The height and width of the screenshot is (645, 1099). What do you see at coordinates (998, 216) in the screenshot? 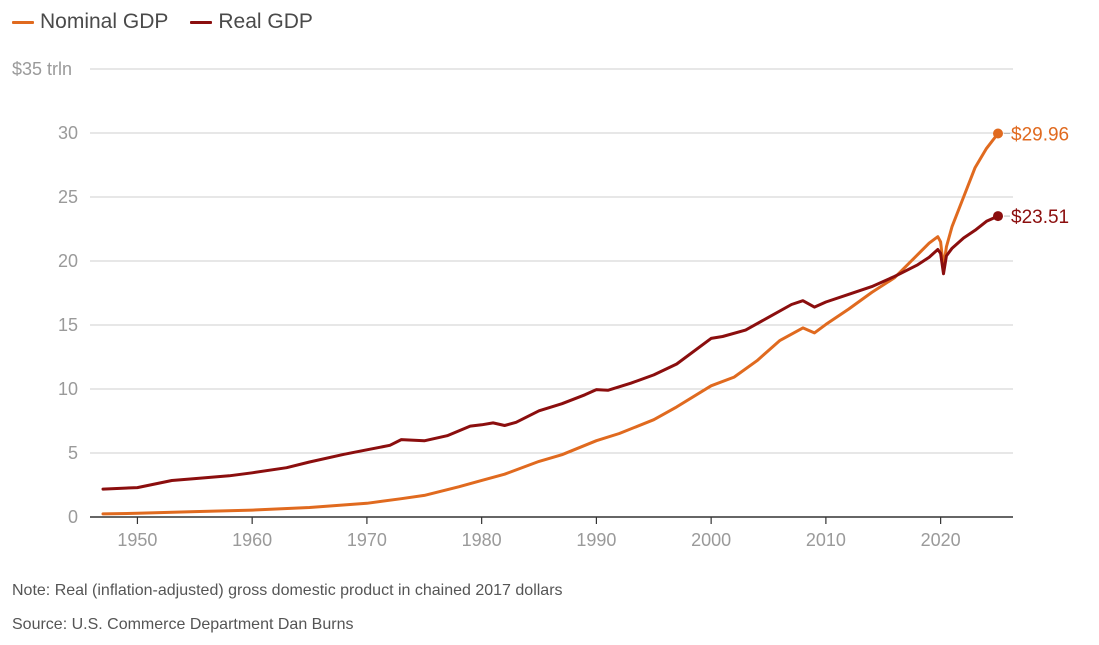
I see `series-endpoint-real-gdp` at bounding box center [998, 216].